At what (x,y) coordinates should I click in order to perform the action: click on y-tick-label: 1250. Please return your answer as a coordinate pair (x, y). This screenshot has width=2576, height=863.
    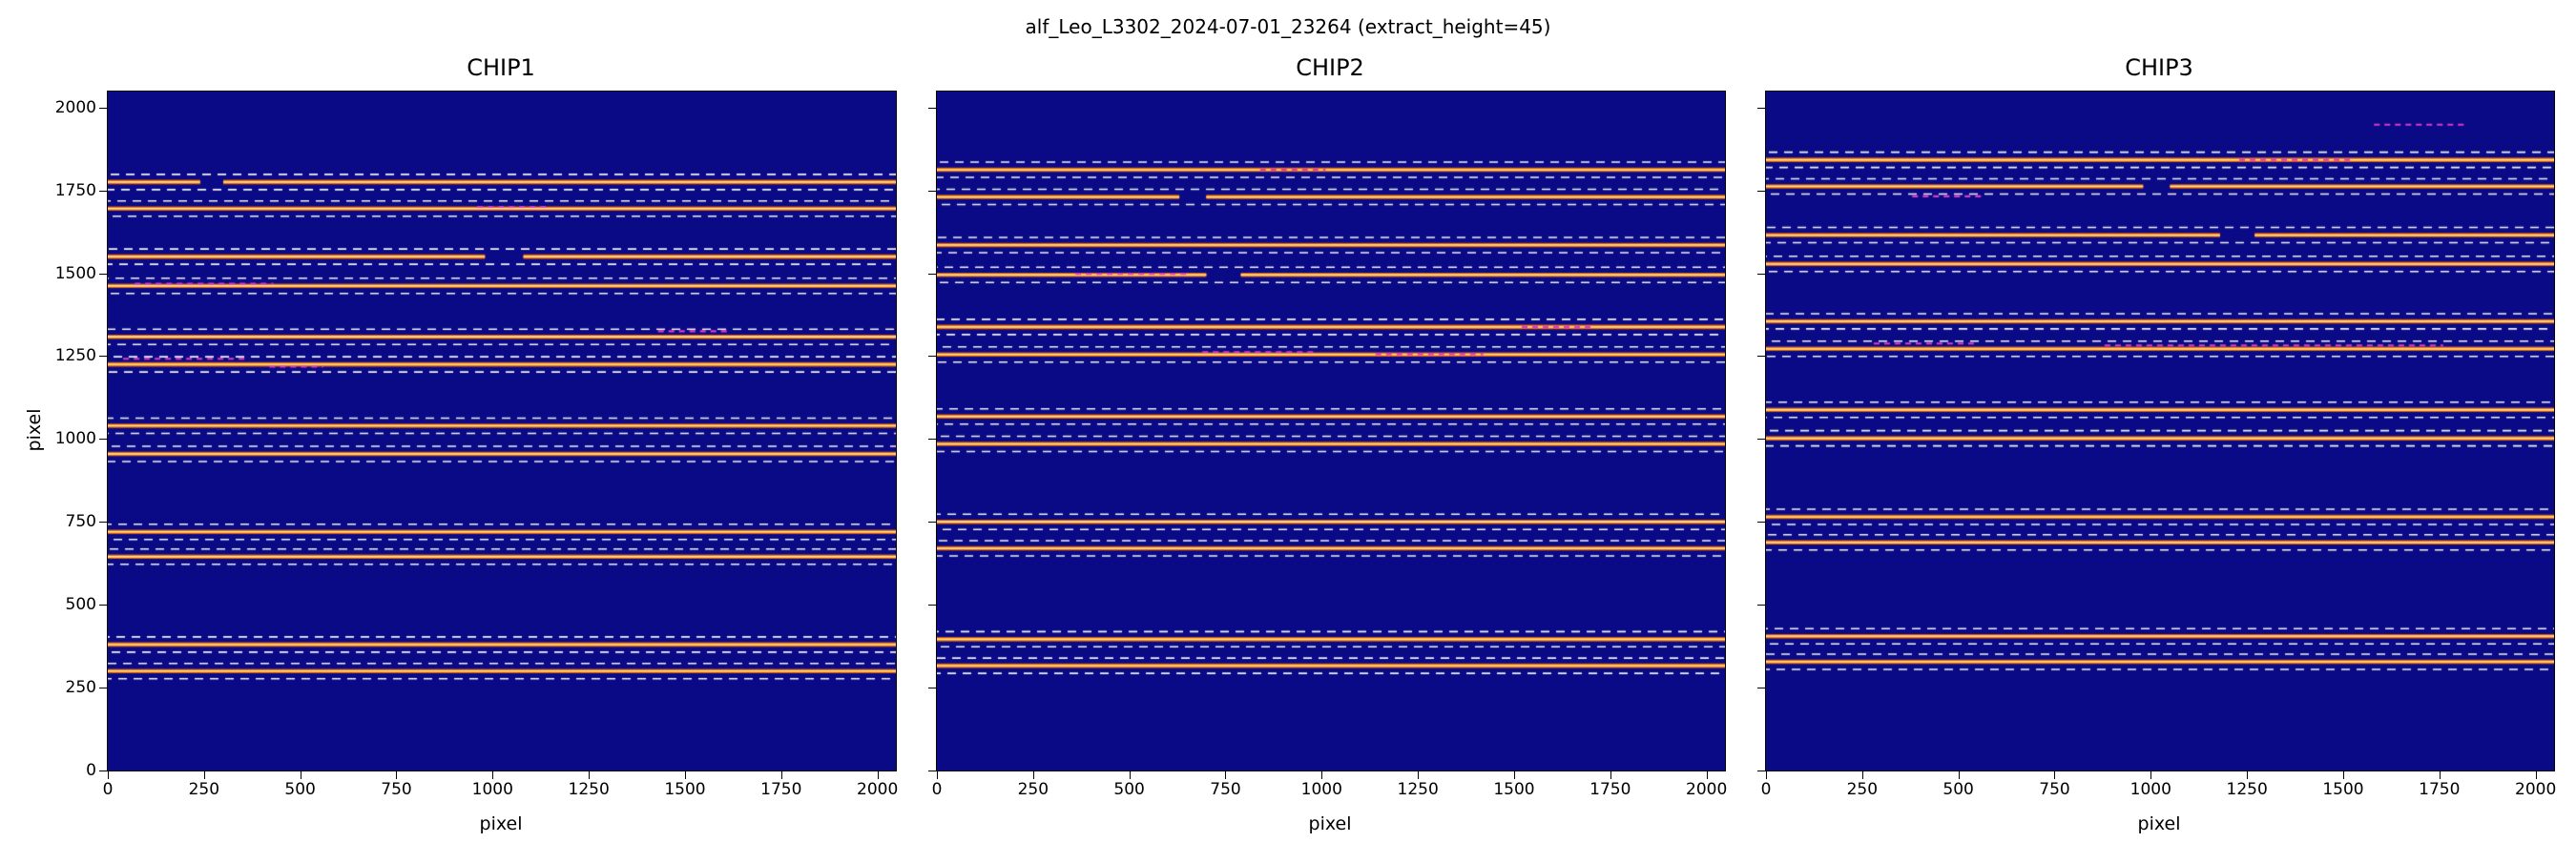
    Looking at the image, I should click on (75, 356).